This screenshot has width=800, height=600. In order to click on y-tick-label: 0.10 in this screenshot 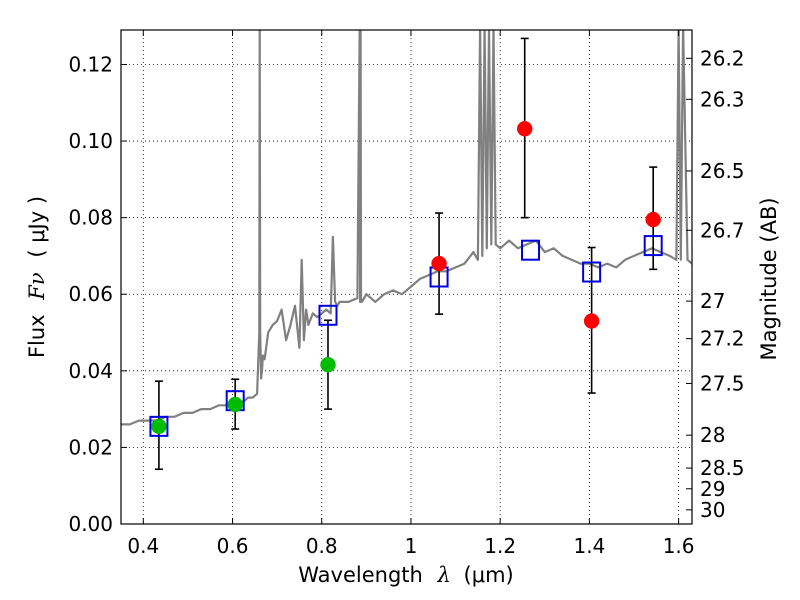, I will do `click(90, 141)`.